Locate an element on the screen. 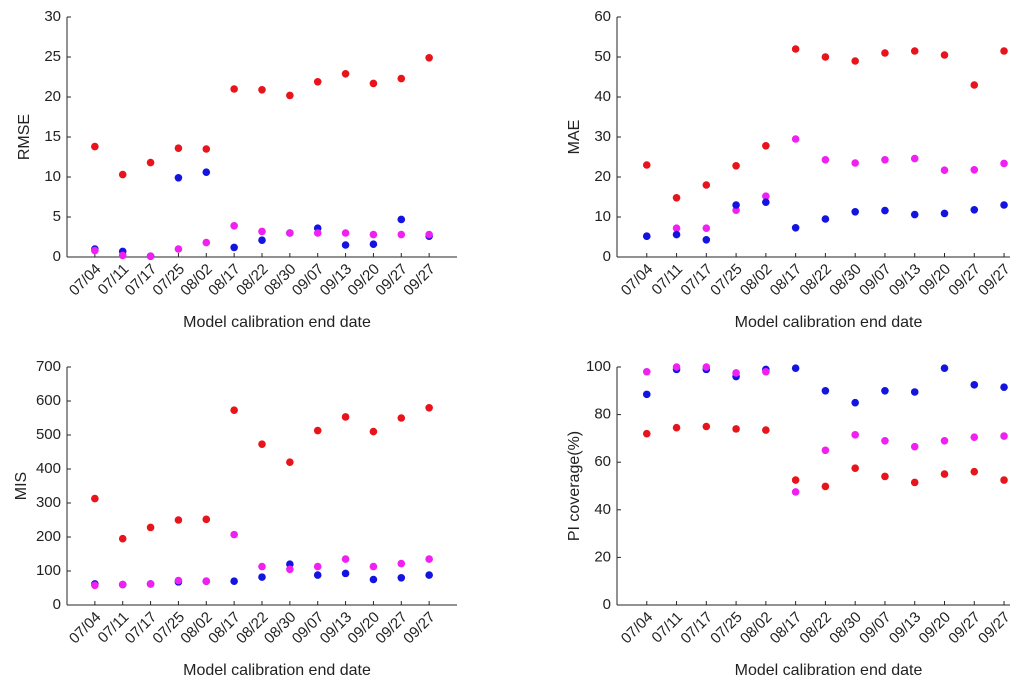  x-tick-label: 08/02 is located at coordinates (756, 628).